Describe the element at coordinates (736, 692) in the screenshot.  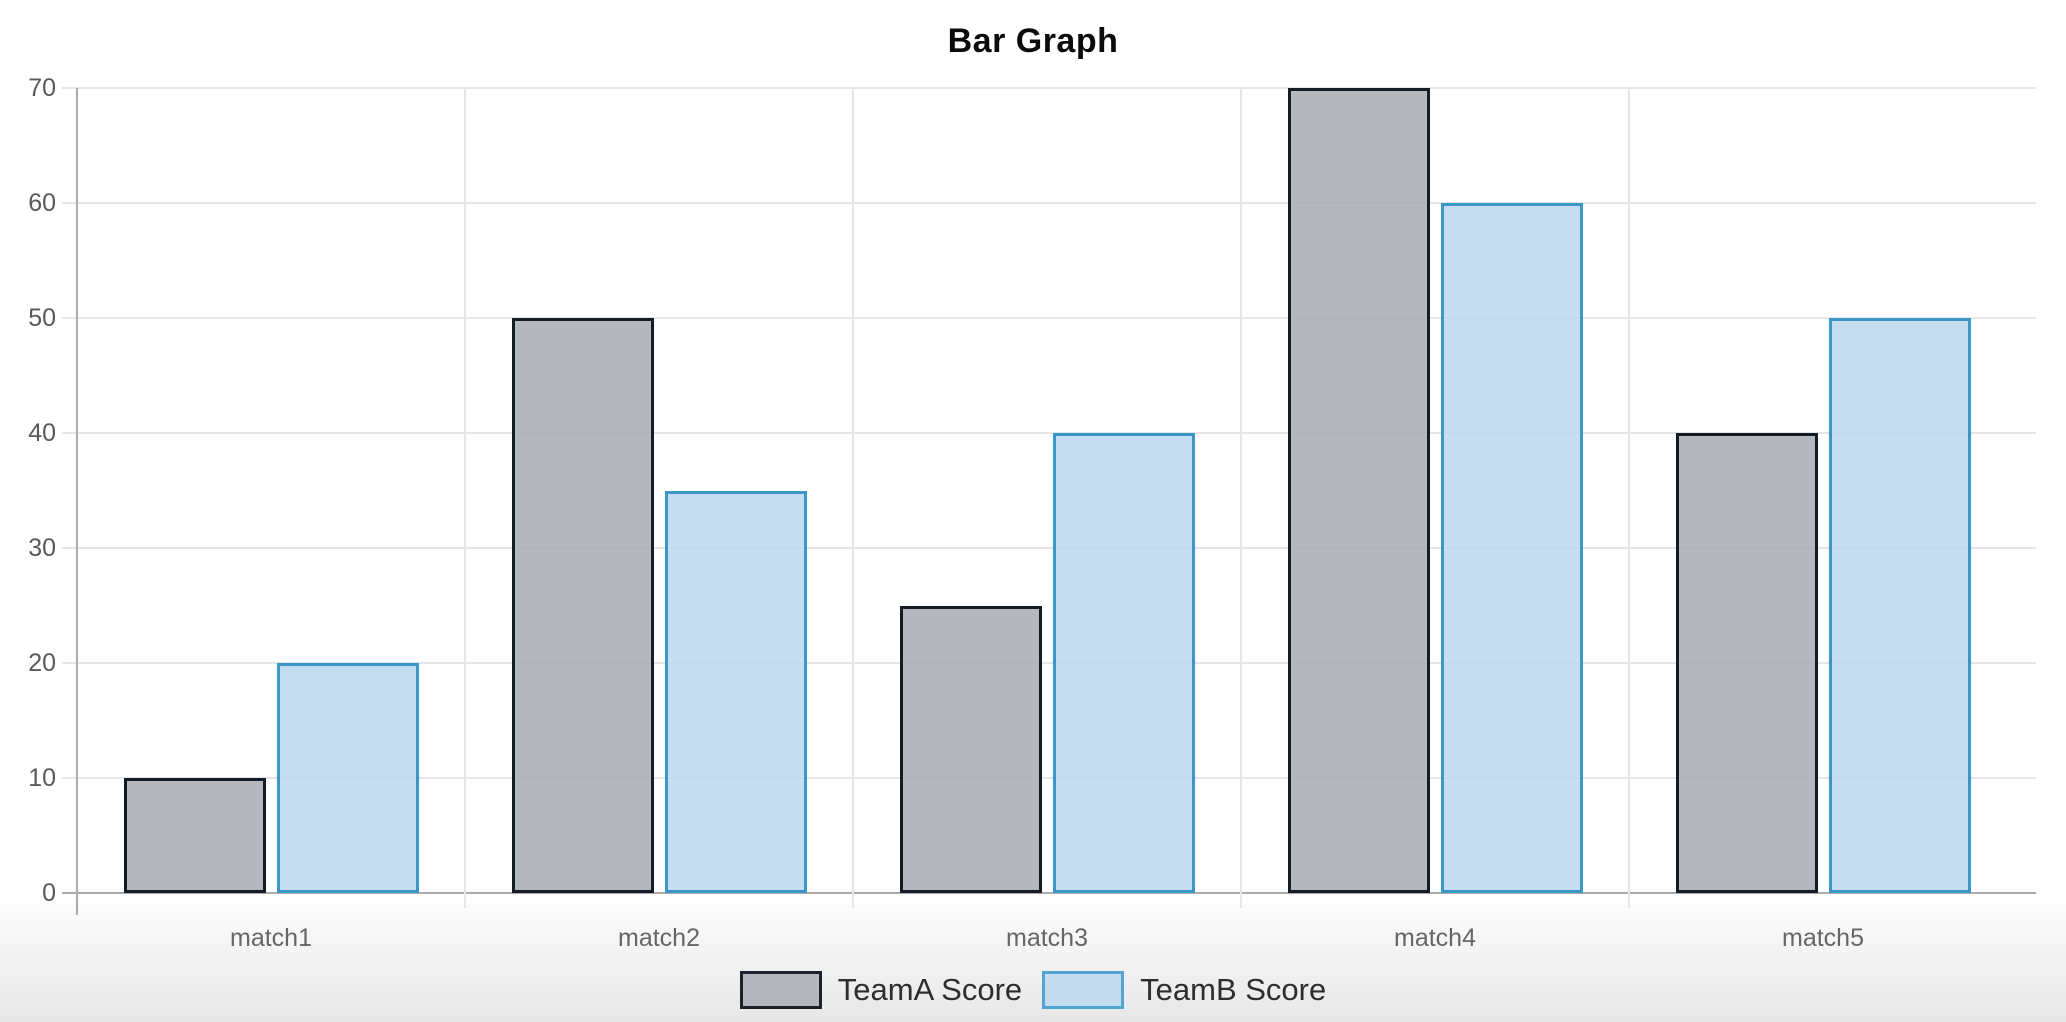
I see `bar-teamb-match2` at that location.